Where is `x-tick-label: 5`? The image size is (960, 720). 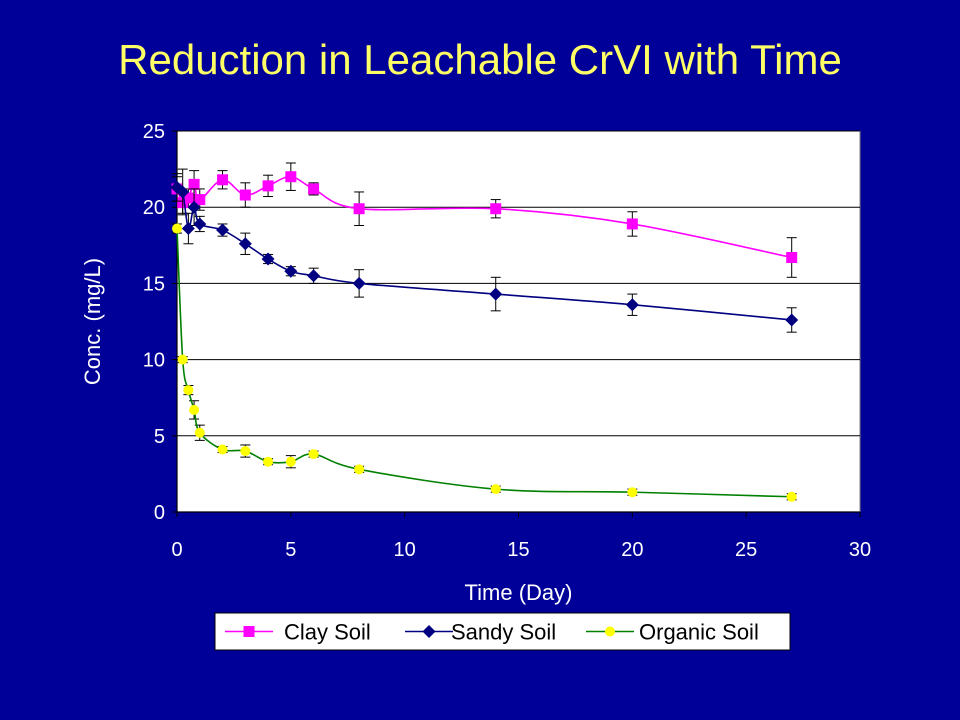
x-tick-label: 5 is located at coordinates (290, 550).